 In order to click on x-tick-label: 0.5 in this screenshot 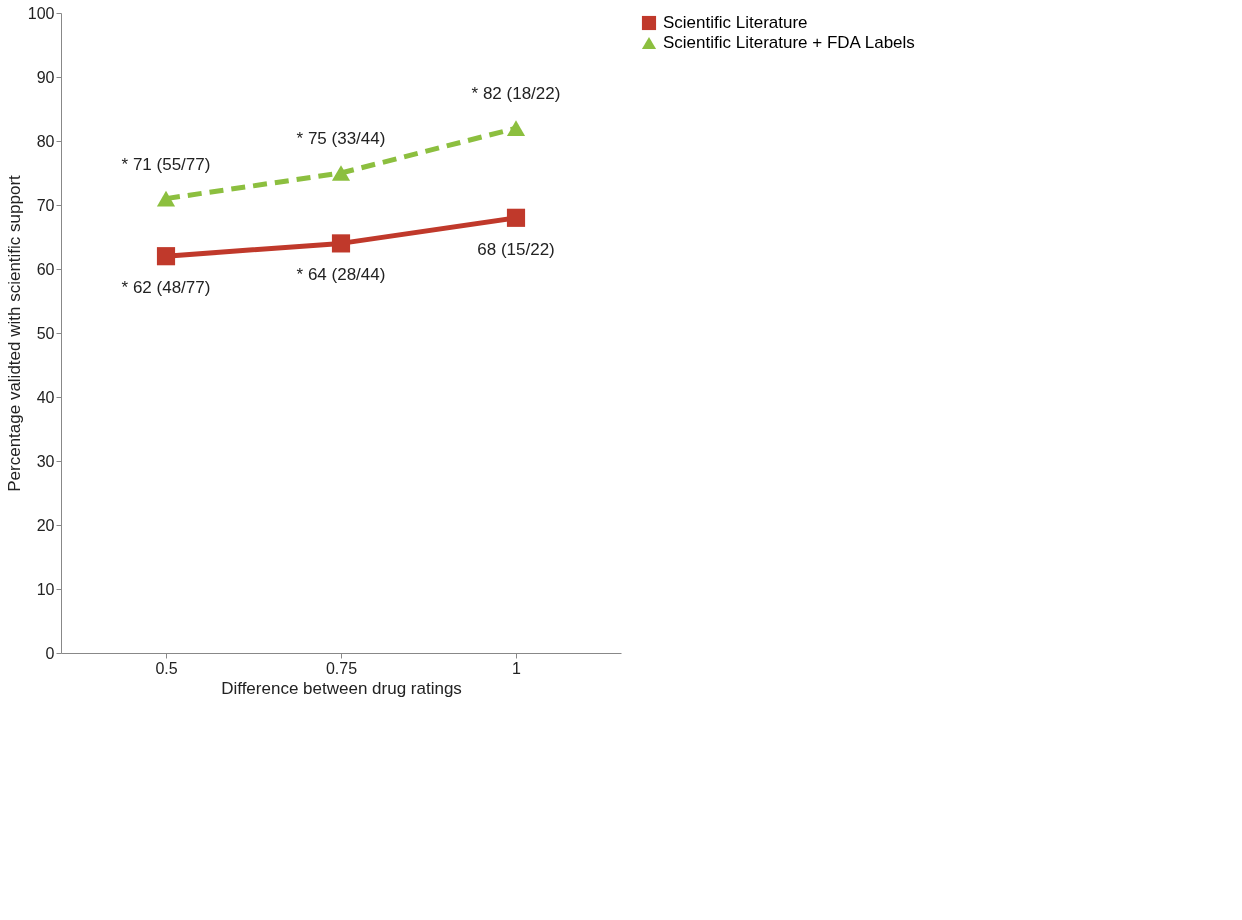, I will do `click(166, 668)`.